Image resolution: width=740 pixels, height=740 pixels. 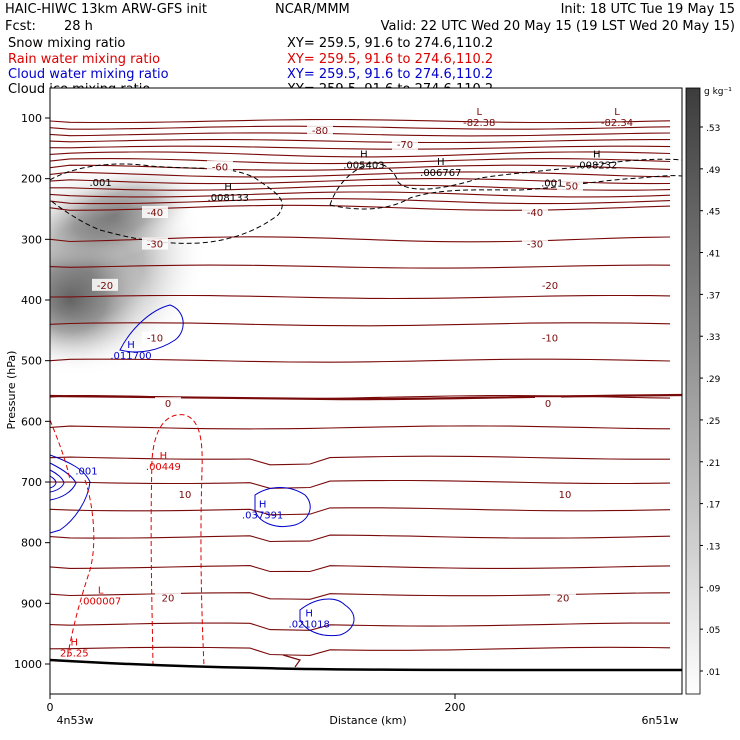 I want to click on rain-water-contour-west-upper, so click(x=60, y=450).